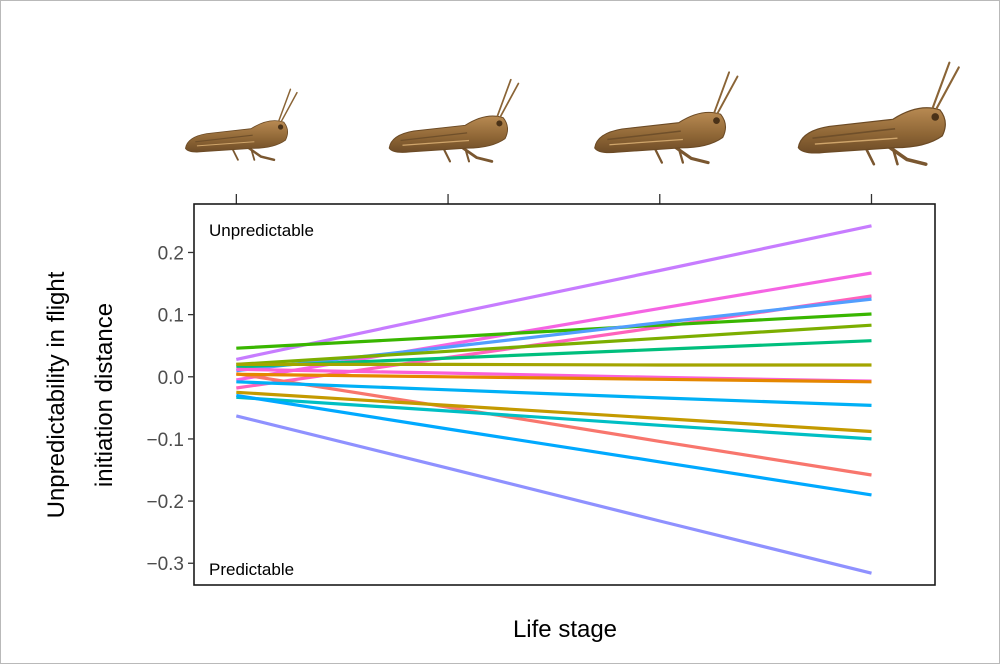  I want to click on x-axis-title: Life stage, so click(565, 629).